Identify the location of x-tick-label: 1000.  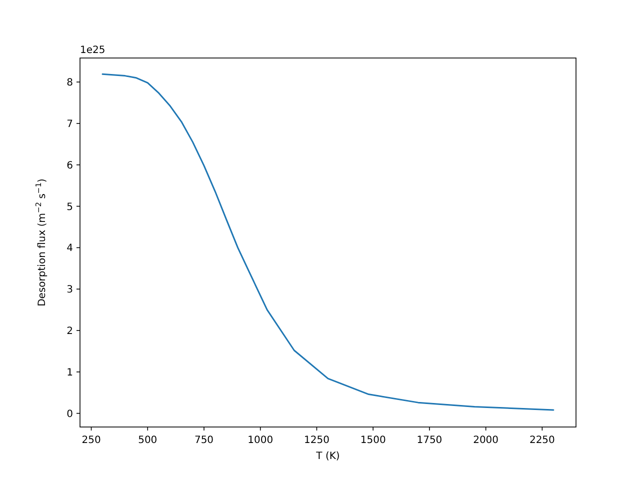
(261, 440).